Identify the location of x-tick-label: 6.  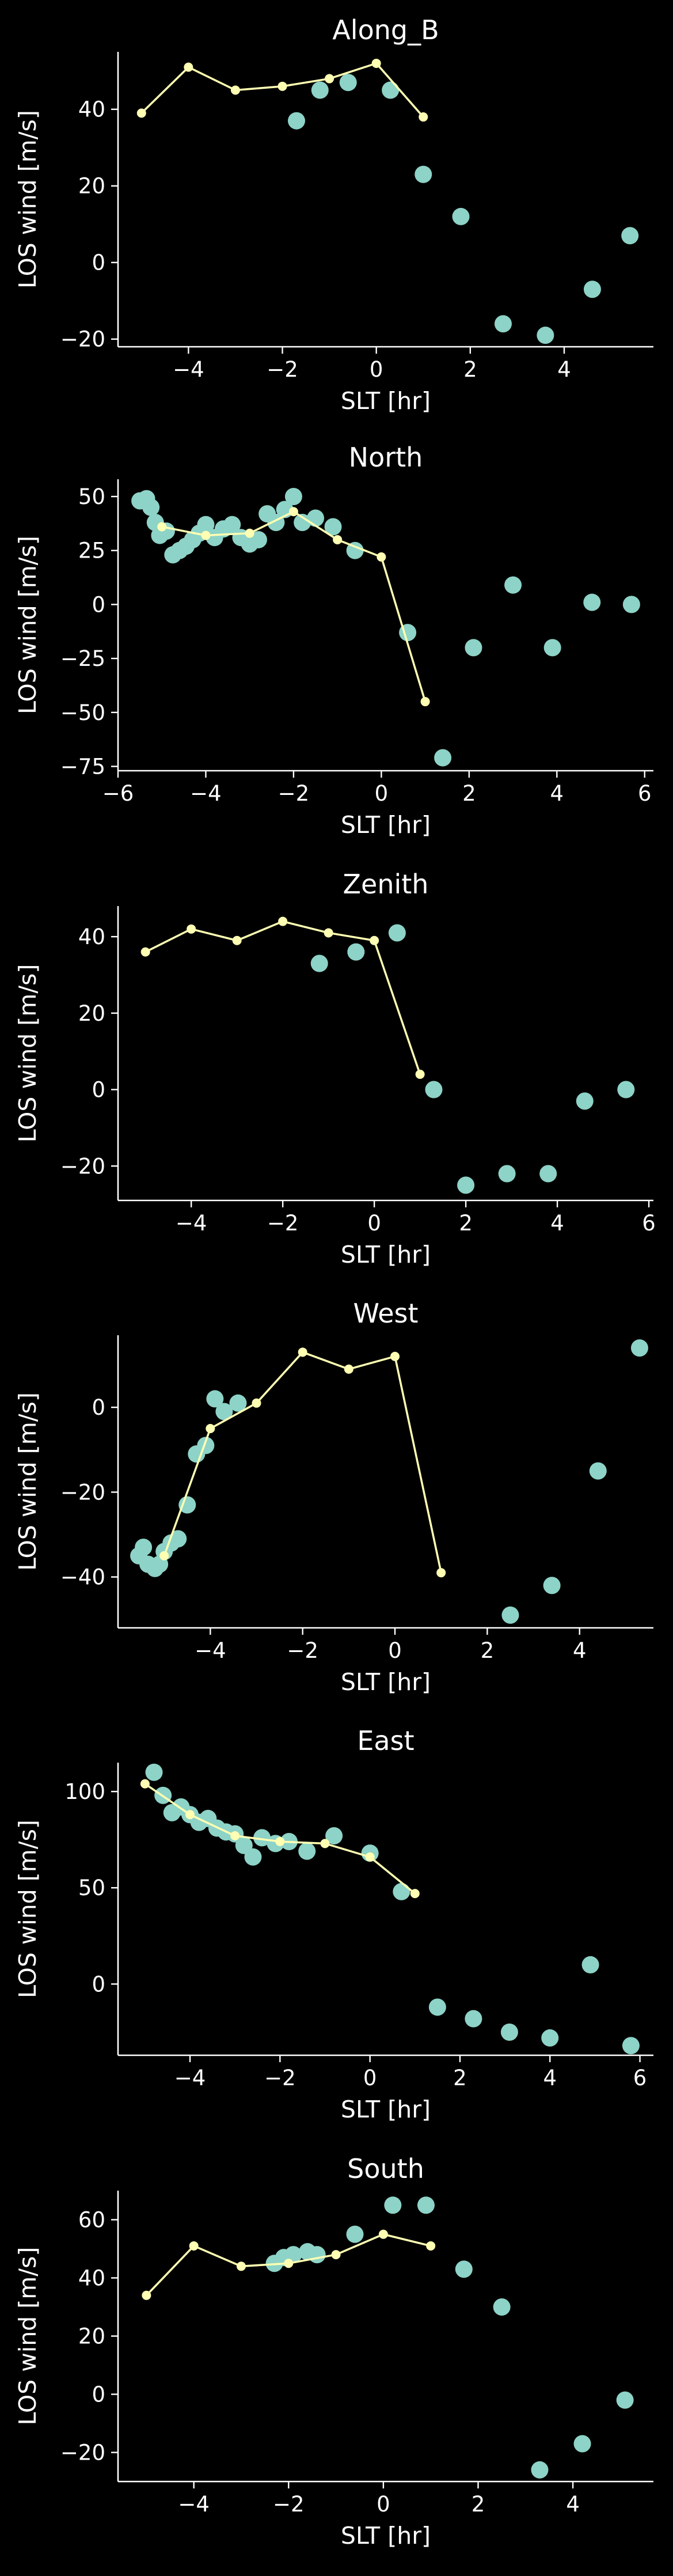
(640, 2078).